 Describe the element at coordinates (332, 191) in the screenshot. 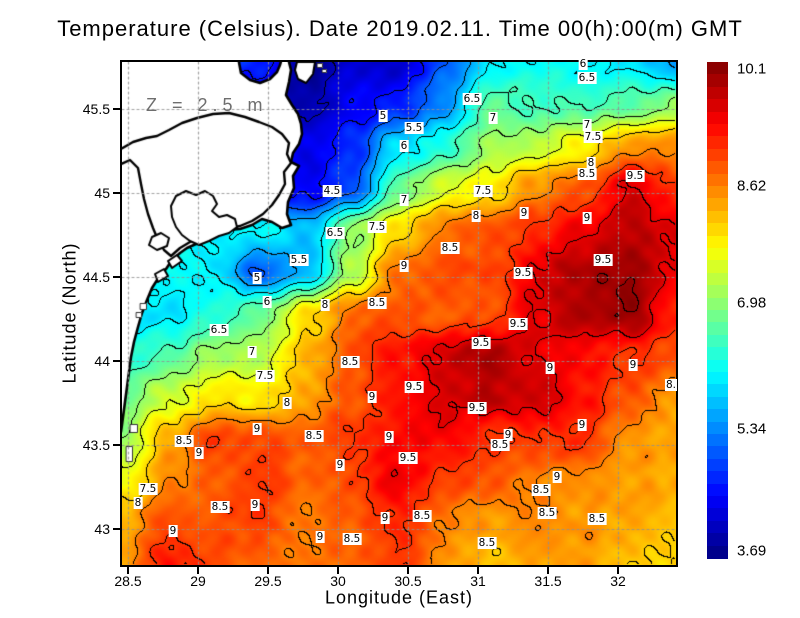

I see `contour-label: 4.5` at that location.